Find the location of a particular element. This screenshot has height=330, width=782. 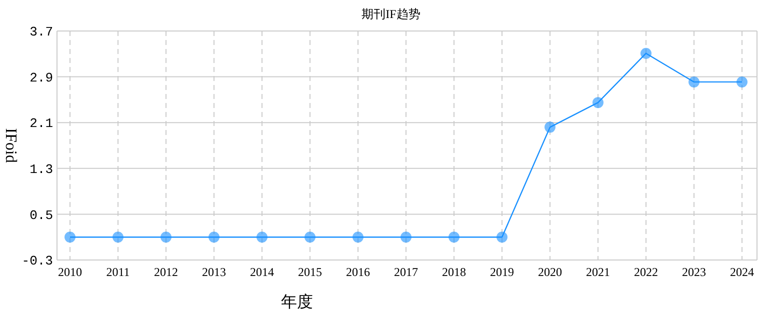

x-tick-label: 2019 is located at coordinates (502, 272).